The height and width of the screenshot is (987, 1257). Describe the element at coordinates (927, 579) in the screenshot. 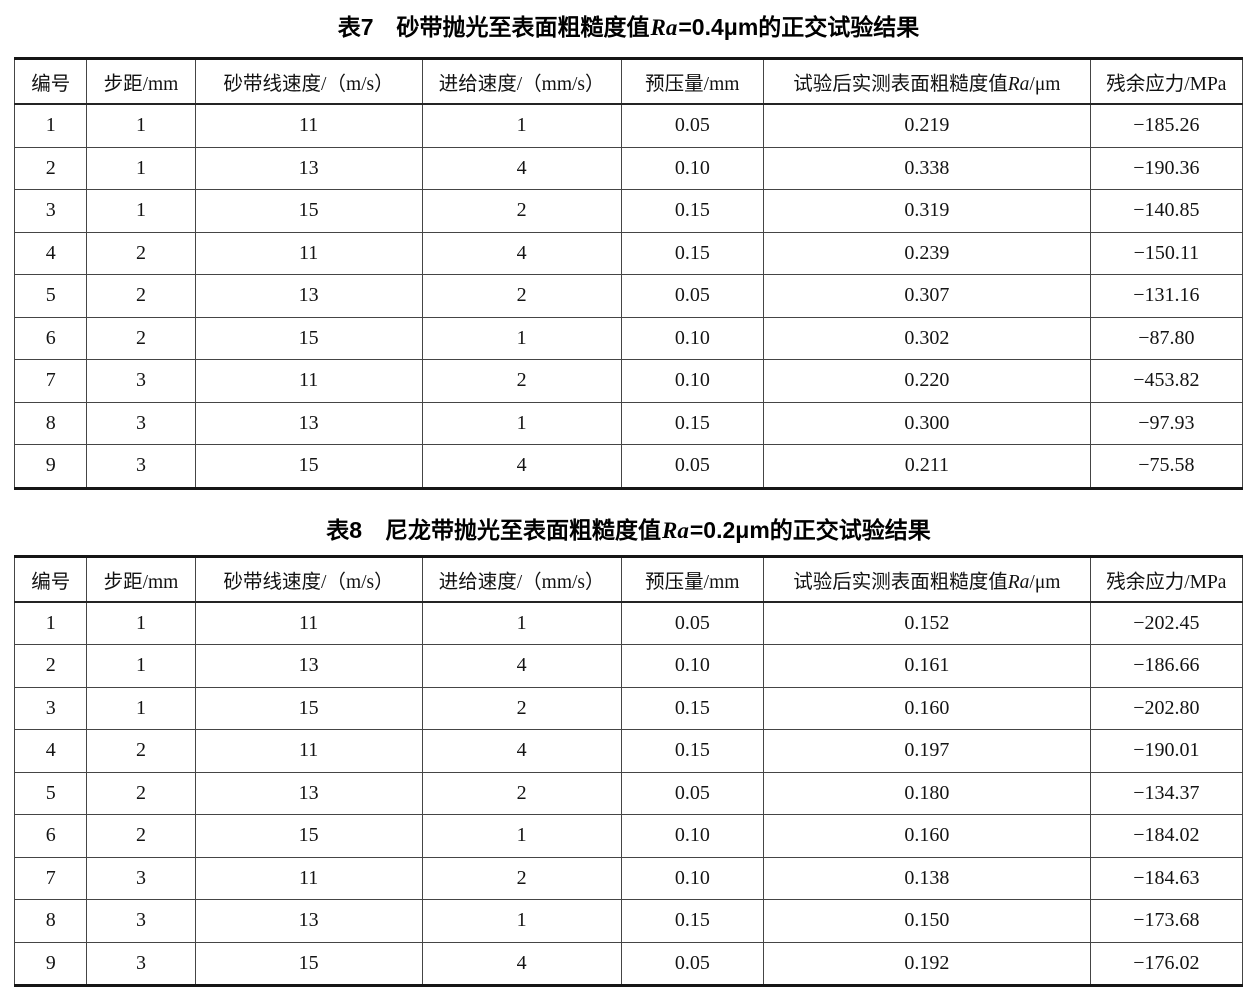

I see `column-header: 试验后实测表面粗糙度值Ra/μm` at that location.